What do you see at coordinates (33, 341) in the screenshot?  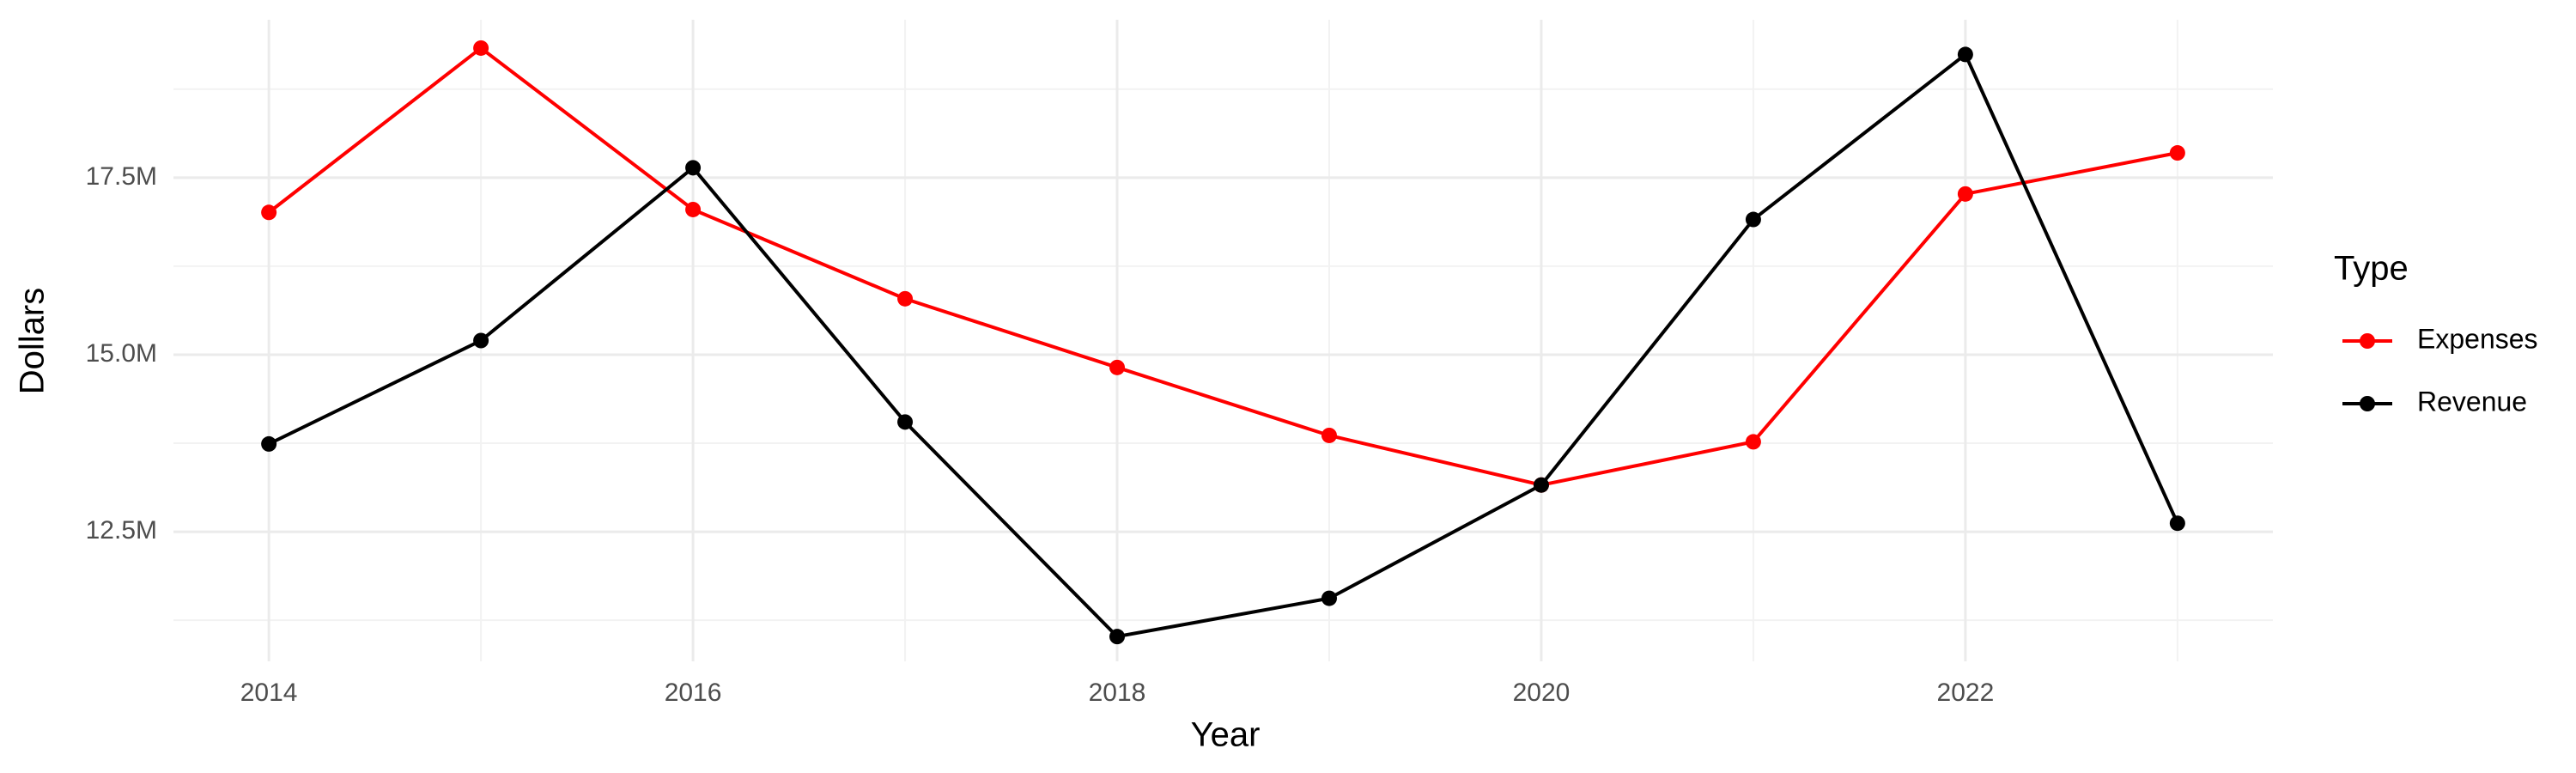 I see `y-axis-title: Dollars` at bounding box center [33, 341].